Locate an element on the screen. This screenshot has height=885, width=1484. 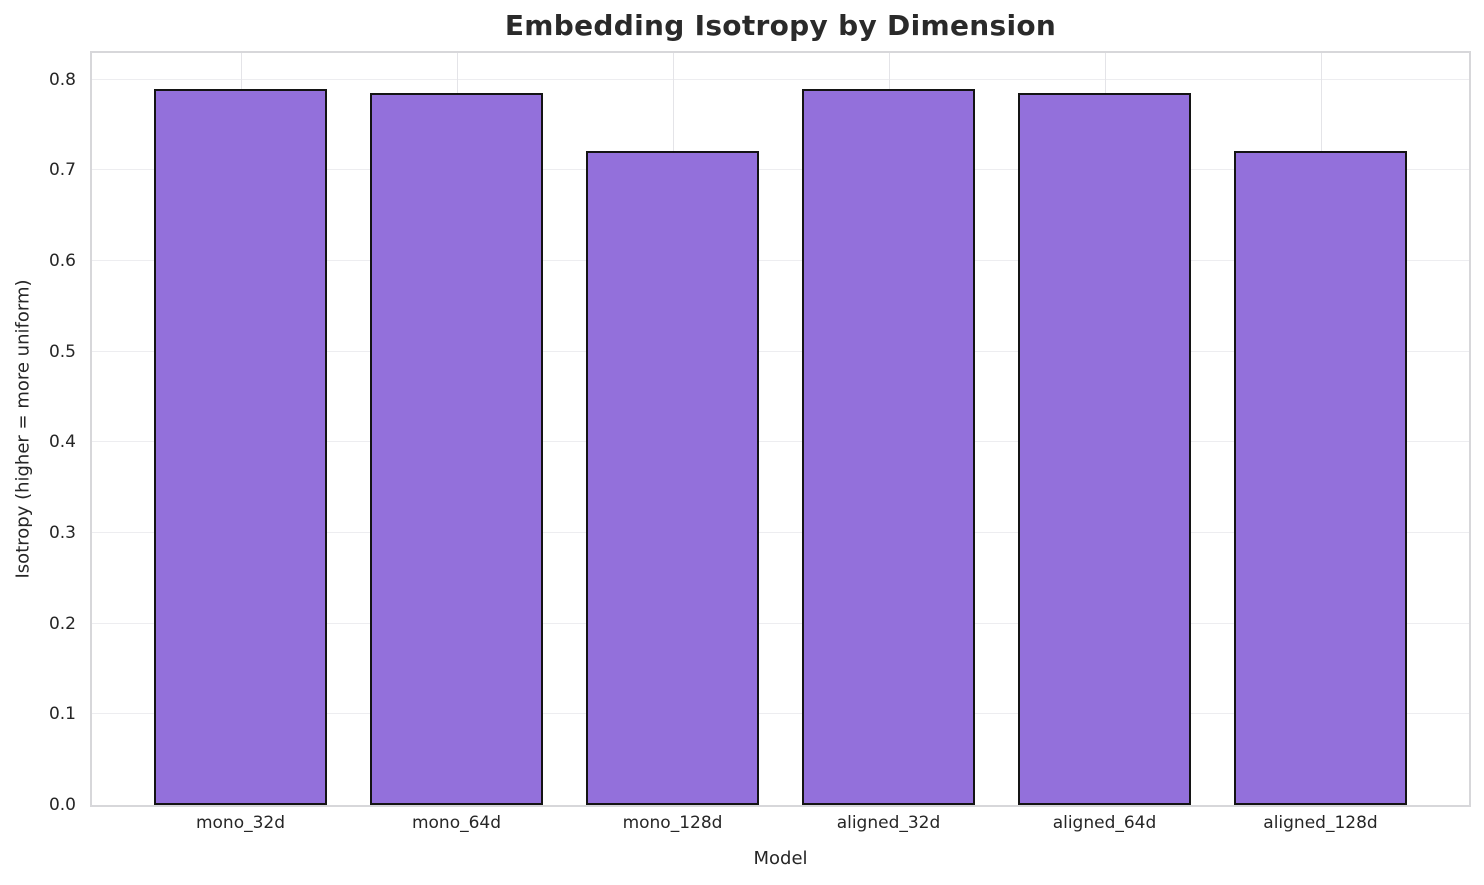
bar-aligned_32d is located at coordinates (888, 446).